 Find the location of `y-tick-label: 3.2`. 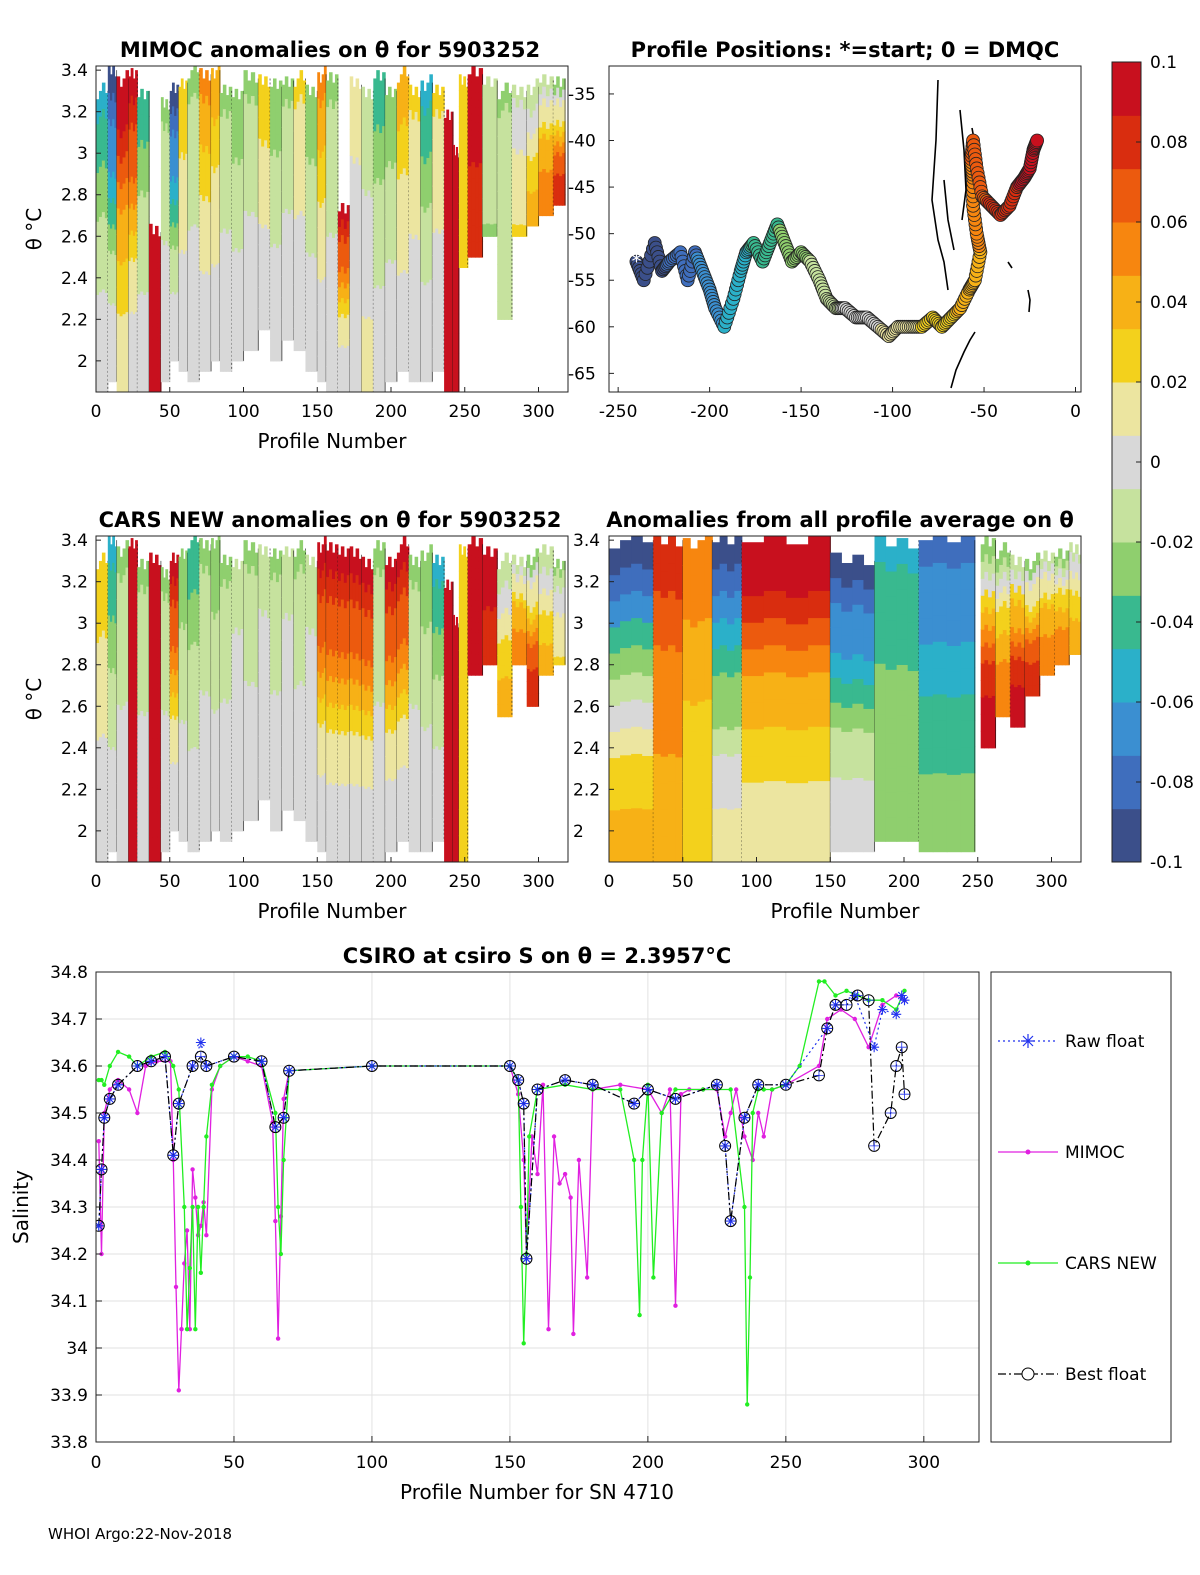

y-tick-label: 3.2 is located at coordinates (74, 113).